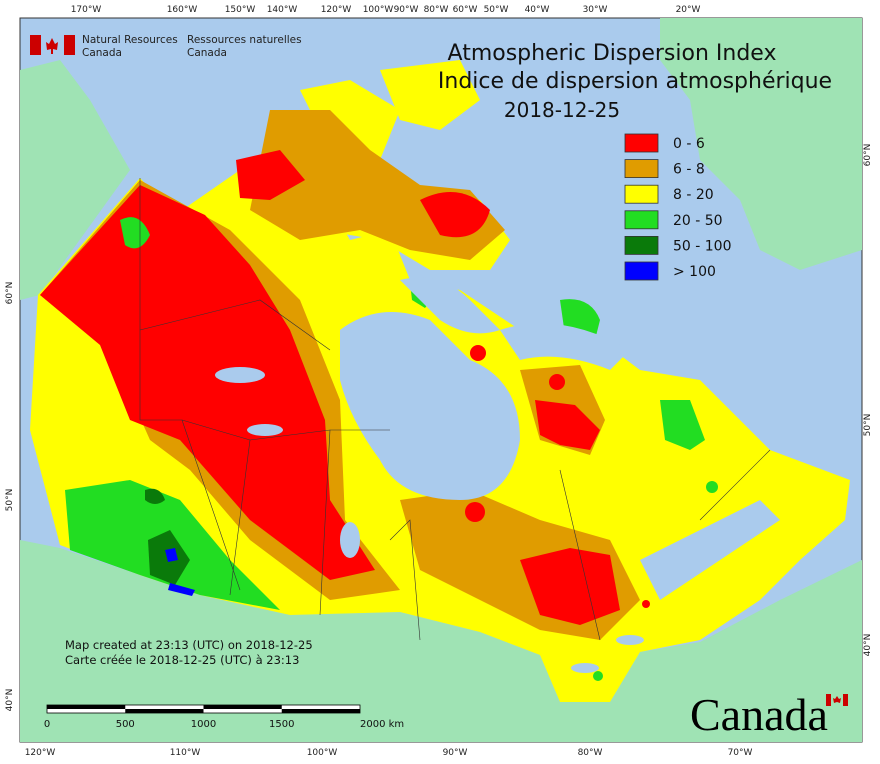 The width and height of the screenshot is (880, 764). What do you see at coordinates (207, 53) in the screenshot?
I see `agency-fr: Canada` at bounding box center [207, 53].